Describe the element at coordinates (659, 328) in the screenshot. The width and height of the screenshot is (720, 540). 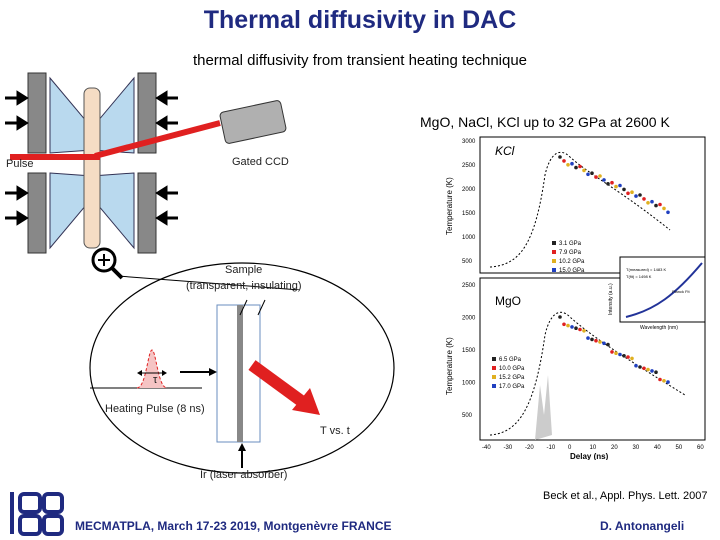
I see `inset-xlabel: Wavelength (nm)` at that location.